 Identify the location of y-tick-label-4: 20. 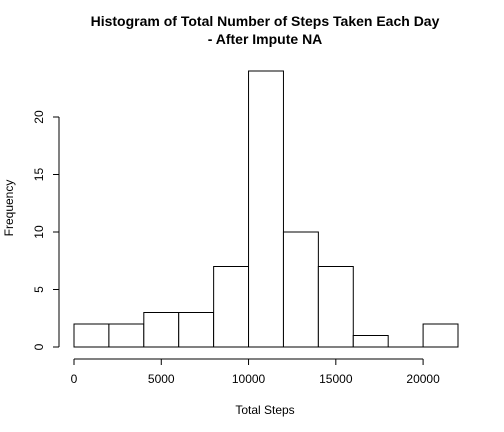
(39, 117).